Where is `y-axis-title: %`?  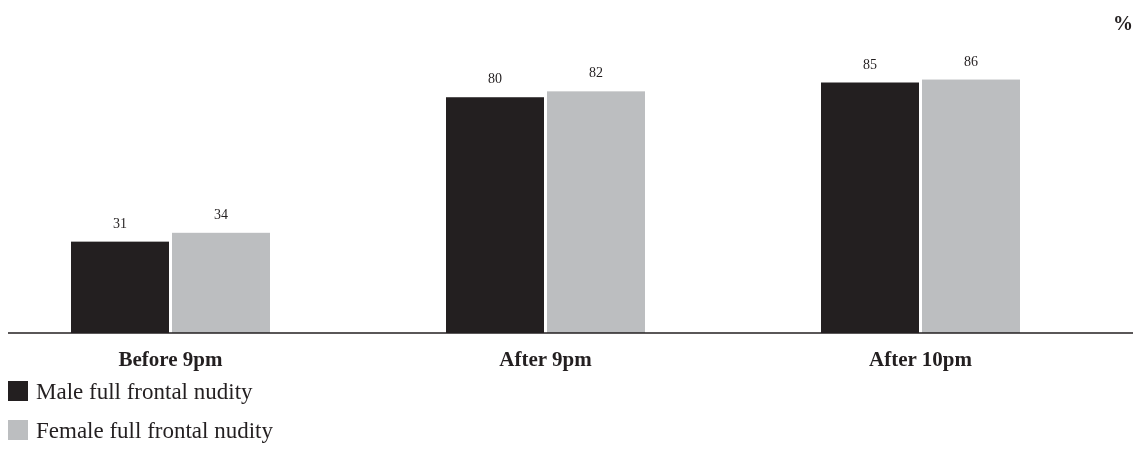
y-axis-title: % is located at coordinates (1123, 23).